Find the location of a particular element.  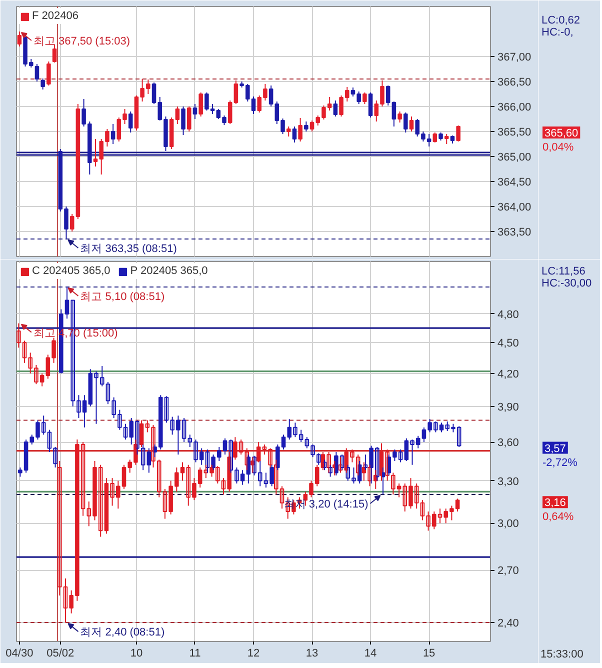

y-tick-label: 364,50 is located at coordinates (515, 182).